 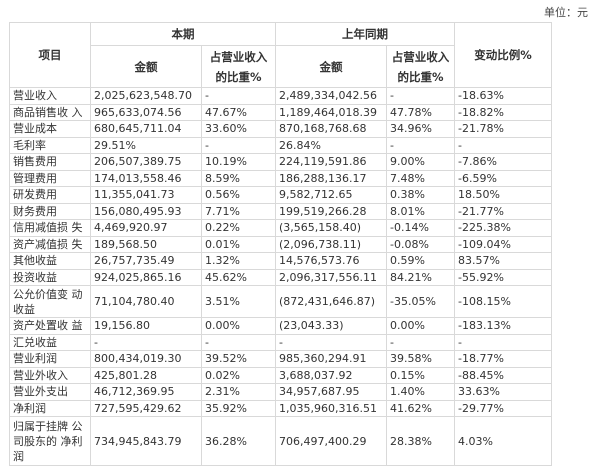 What do you see at coordinates (50, 261) in the screenshot?
I see `row-item-label: 其他收益` at bounding box center [50, 261].